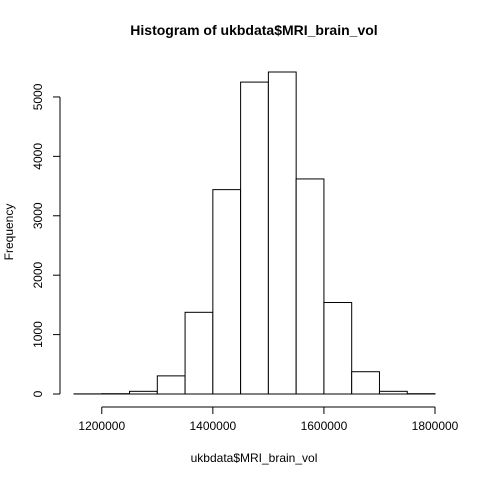 The width and height of the screenshot is (480, 480). Describe the element at coordinates (254, 458) in the screenshot. I see `x-axis-label: ukbdata$MRI_brain_vol` at that location.